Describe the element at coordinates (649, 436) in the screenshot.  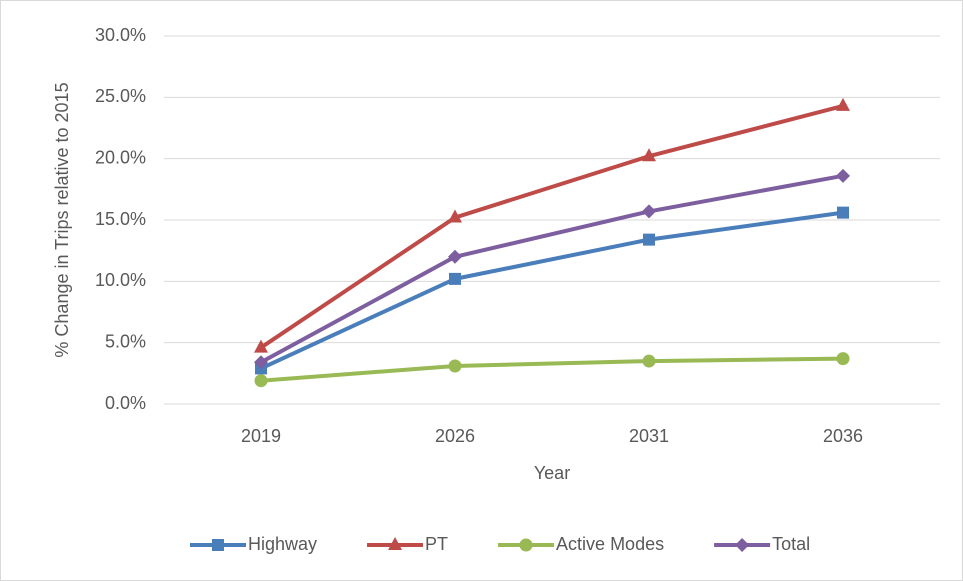
I see `x-tick-label: 2031` at that location.